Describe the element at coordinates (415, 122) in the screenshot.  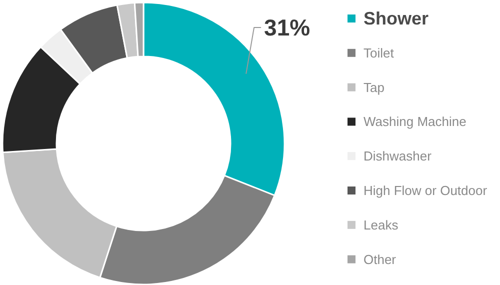
I see `legend-label: Washing Machine` at that location.